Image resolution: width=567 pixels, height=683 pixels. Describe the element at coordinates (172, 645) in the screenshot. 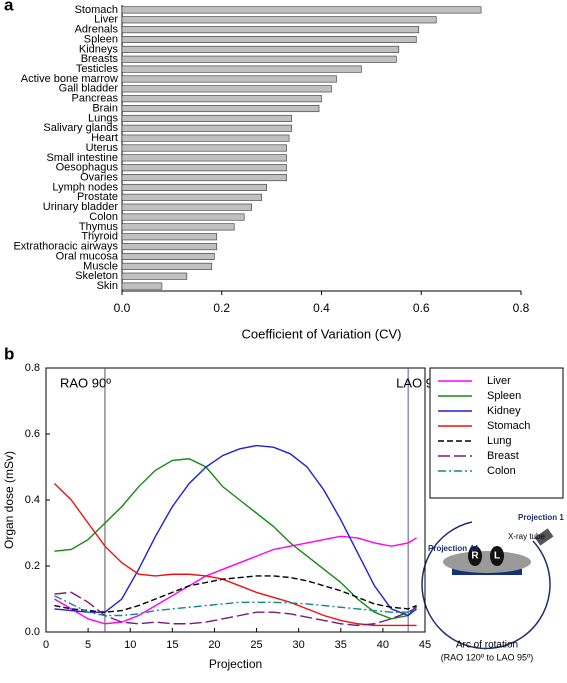

I see `x-tick-label: 15` at that location.